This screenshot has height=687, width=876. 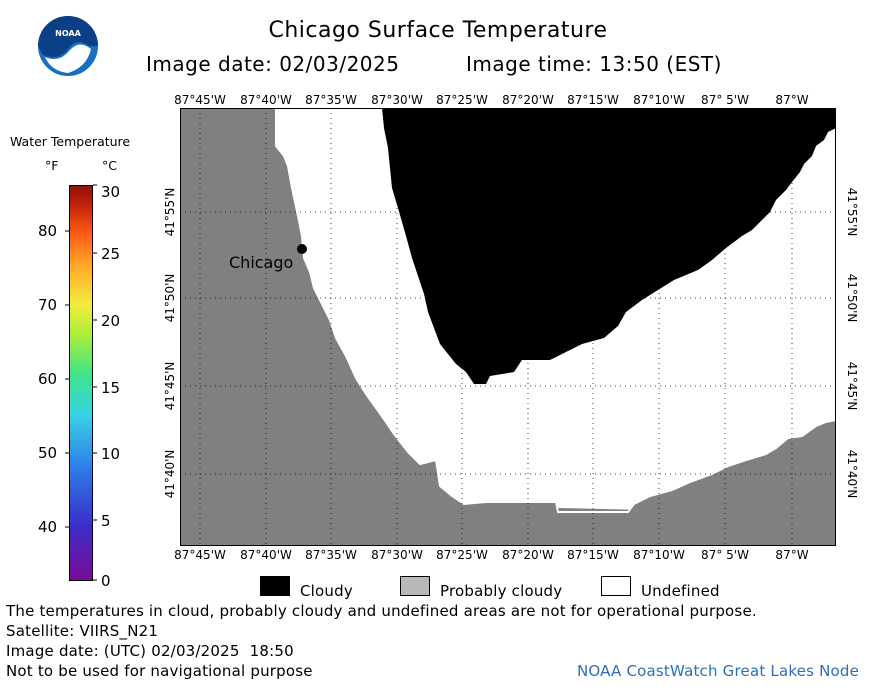 What do you see at coordinates (331, 555) in the screenshot?
I see `lon-label-bottom: 87°35'W` at bounding box center [331, 555].